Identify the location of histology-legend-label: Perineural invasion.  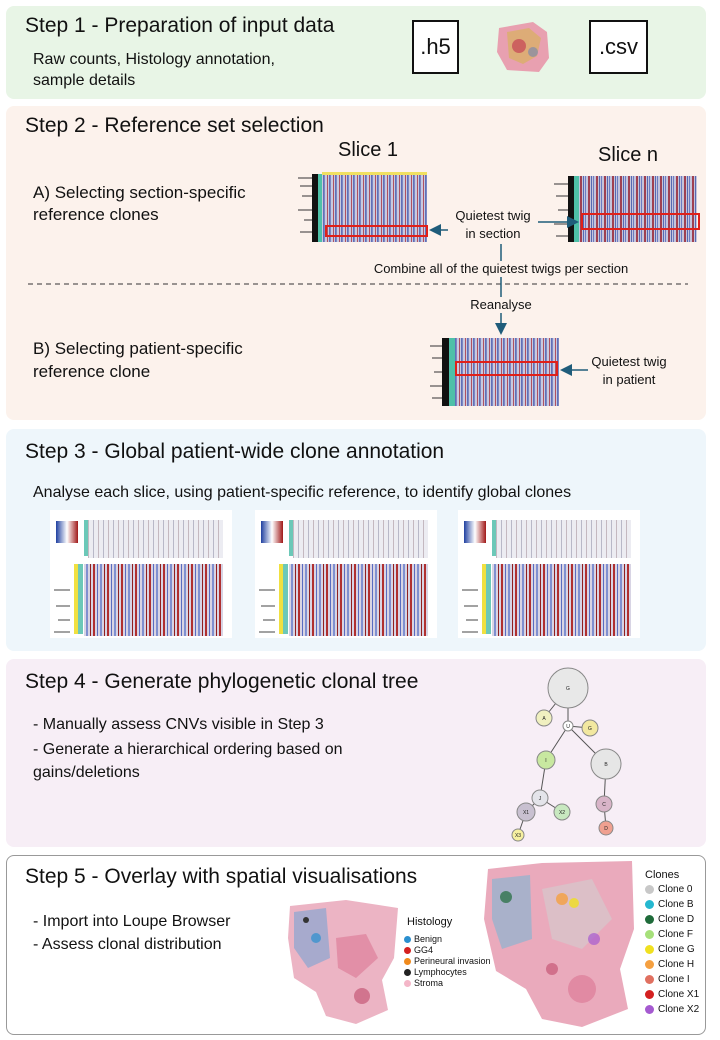
(452, 961).